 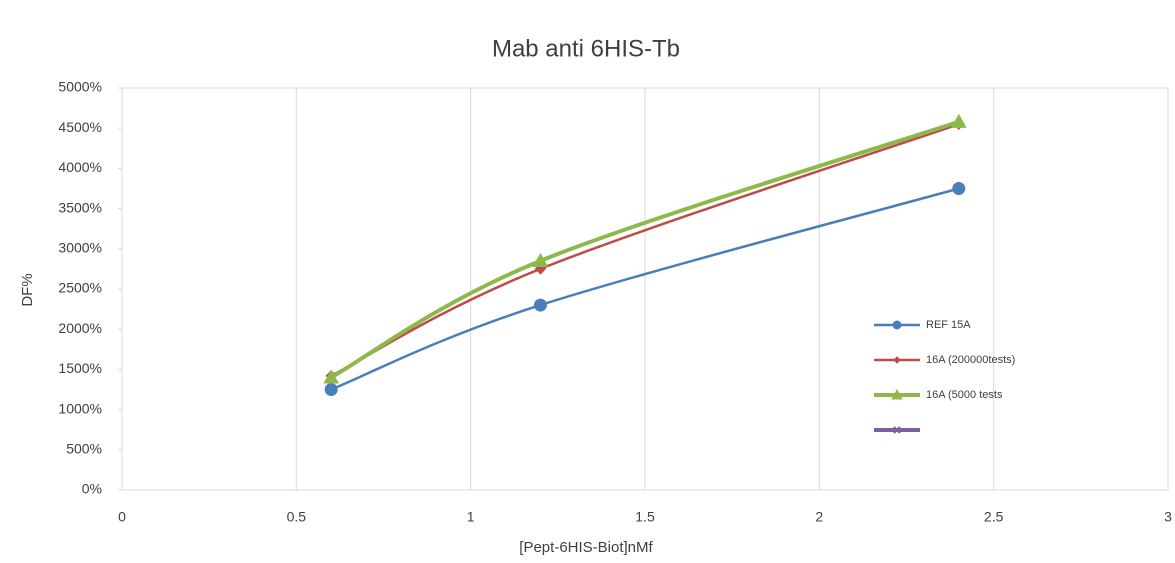 What do you see at coordinates (80, 368) in the screenshot?
I see `y-tick-label: 1500%` at bounding box center [80, 368].